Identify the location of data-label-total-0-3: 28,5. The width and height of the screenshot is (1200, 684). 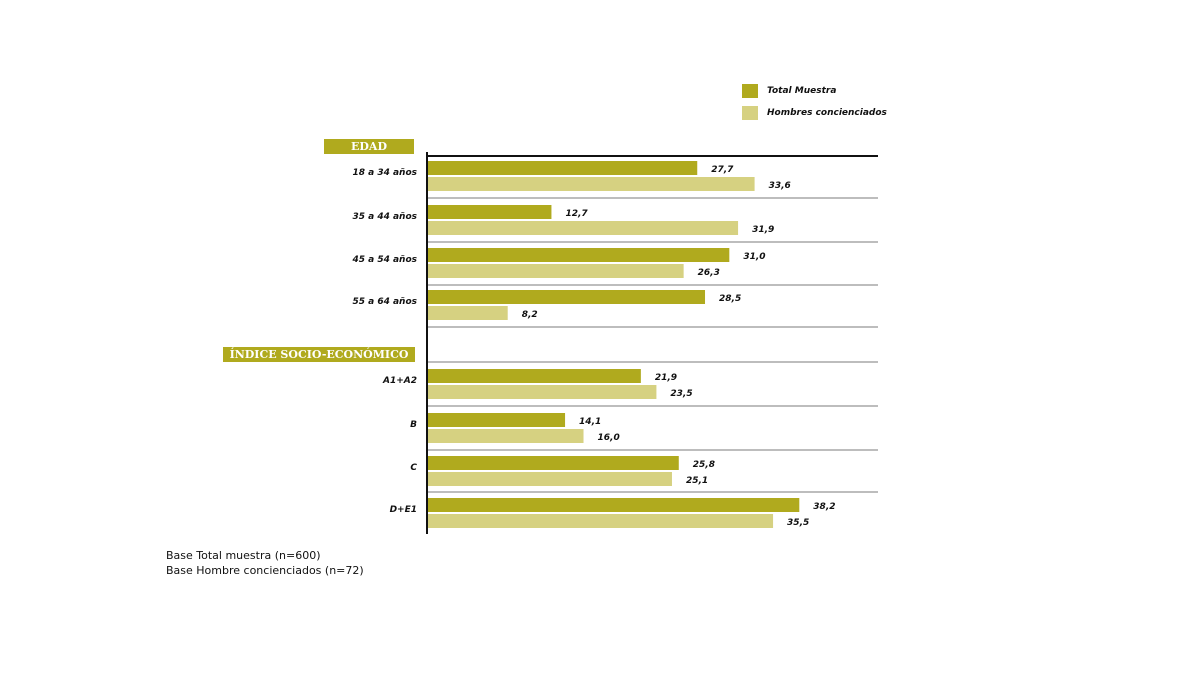
(730, 299).